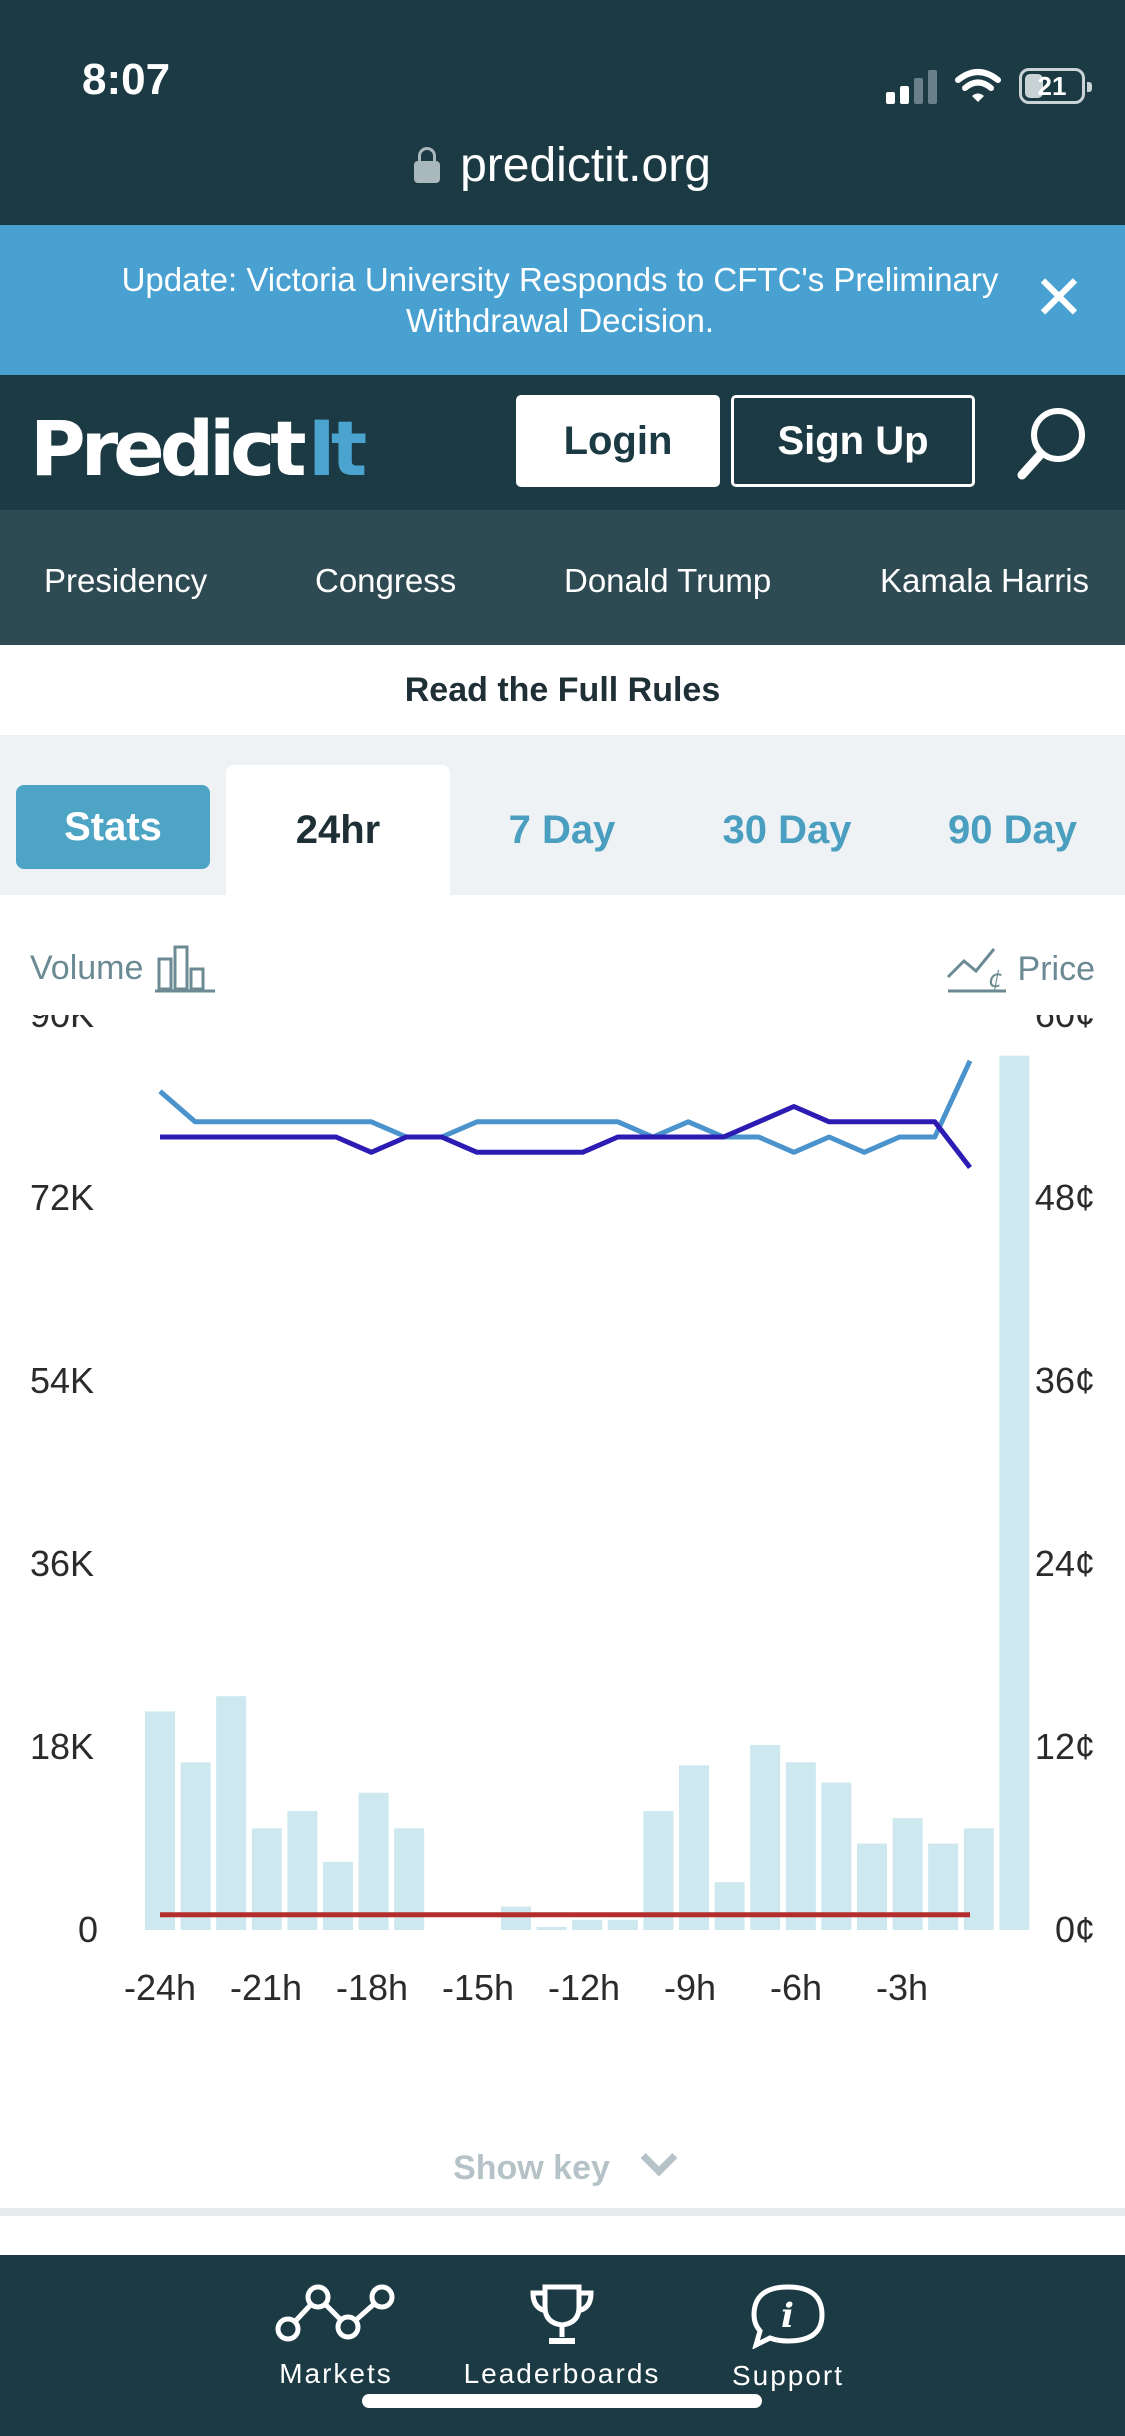  Describe the element at coordinates (386, 580) in the screenshot. I see `nav-item-congress: Congress` at that location.